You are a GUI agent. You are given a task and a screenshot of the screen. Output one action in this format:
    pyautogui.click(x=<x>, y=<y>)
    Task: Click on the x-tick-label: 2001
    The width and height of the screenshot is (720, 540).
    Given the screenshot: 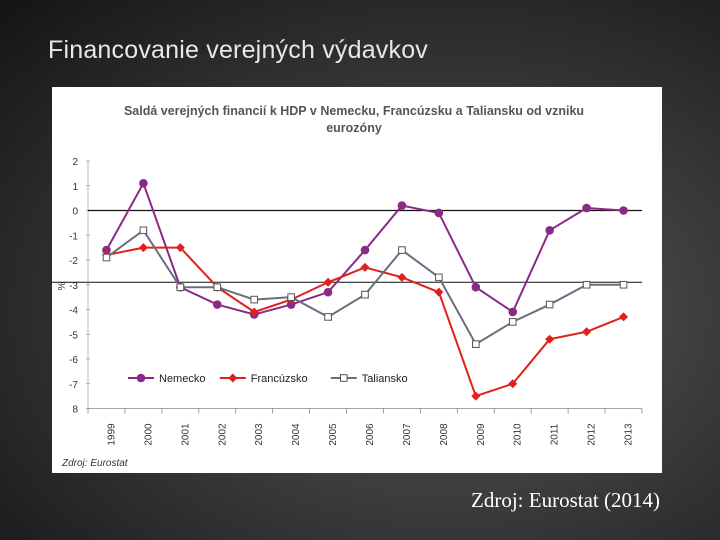 What is the action you would take?
    pyautogui.click(x=185, y=434)
    